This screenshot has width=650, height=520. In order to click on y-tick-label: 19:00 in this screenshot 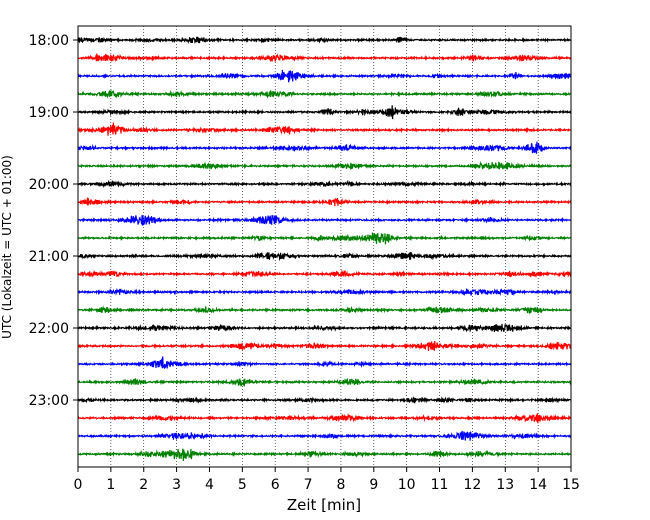, I will do `click(49, 113)`.